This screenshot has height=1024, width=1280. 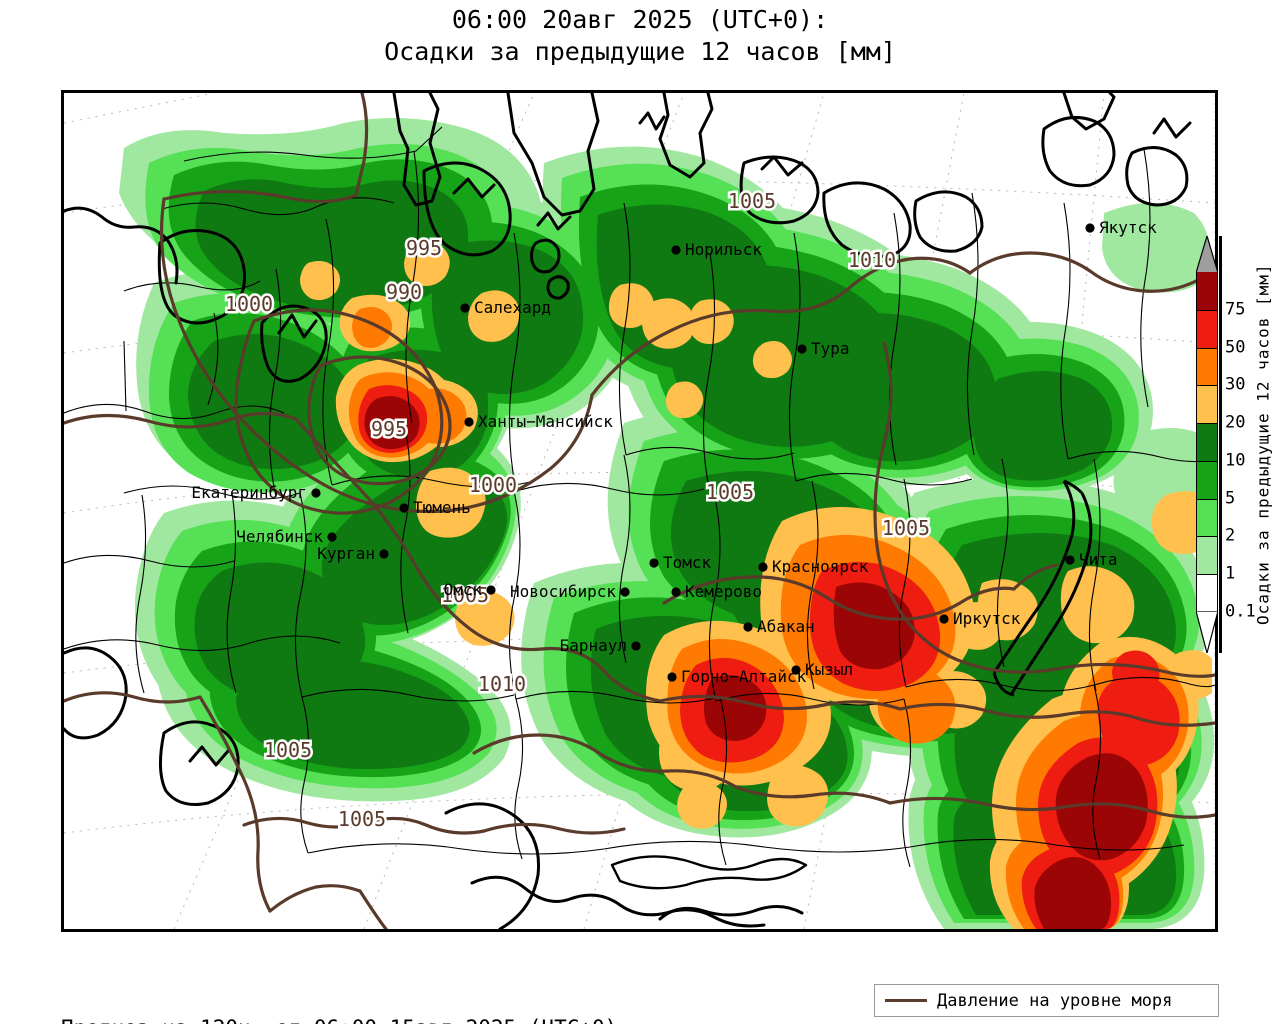 I want to click on city-marker: Якутск, so click(x=1121, y=227).